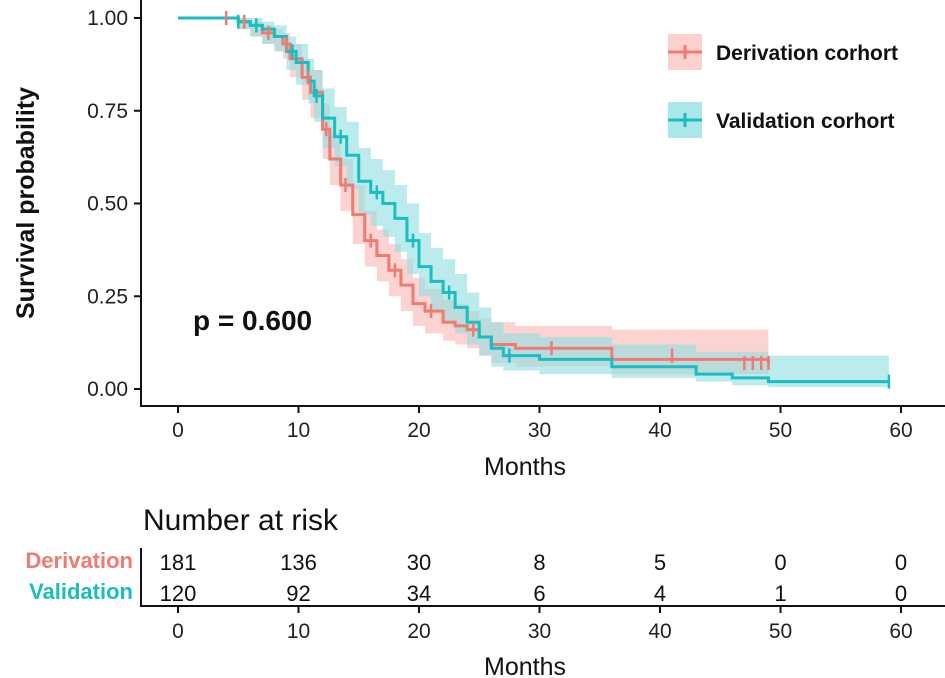 This screenshot has height=678, width=945. What do you see at coordinates (900, 430) in the screenshot?
I see `x-tick-label: 60` at bounding box center [900, 430].